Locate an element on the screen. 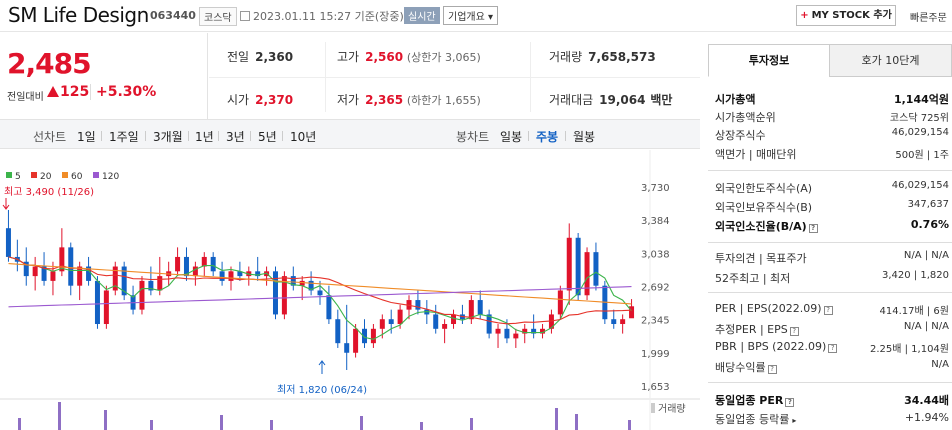 The image size is (952, 430). lower-limit: (하한가 1,655) is located at coordinates (443, 100).